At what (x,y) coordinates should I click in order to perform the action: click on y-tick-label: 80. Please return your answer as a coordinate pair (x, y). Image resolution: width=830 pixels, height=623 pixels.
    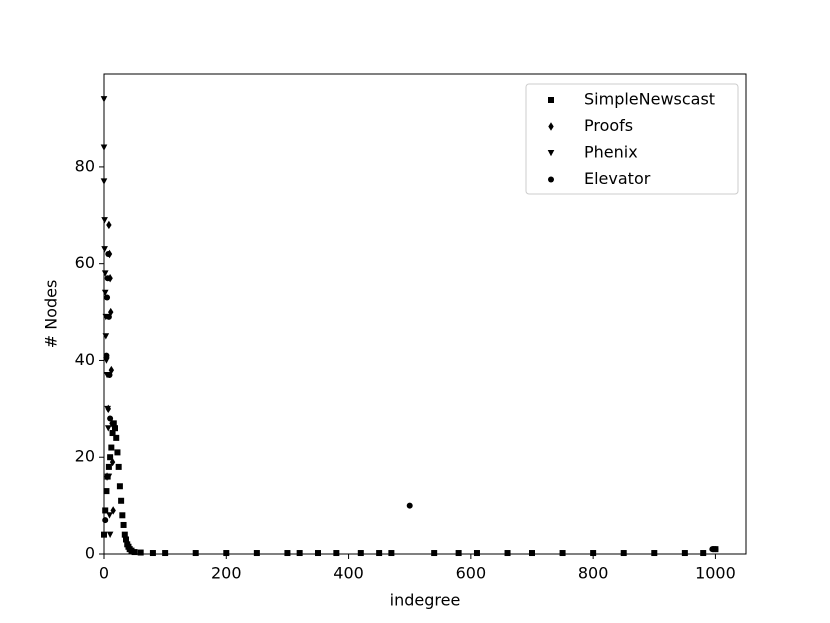
    Looking at the image, I should click on (85, 165).